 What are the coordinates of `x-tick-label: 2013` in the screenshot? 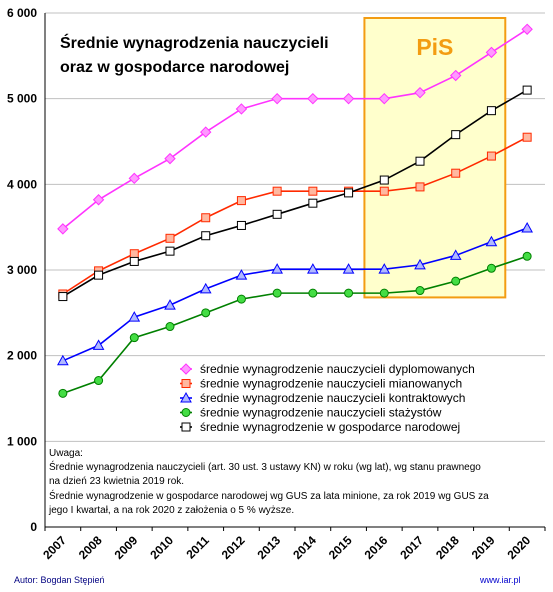 It's located at (268, 547).